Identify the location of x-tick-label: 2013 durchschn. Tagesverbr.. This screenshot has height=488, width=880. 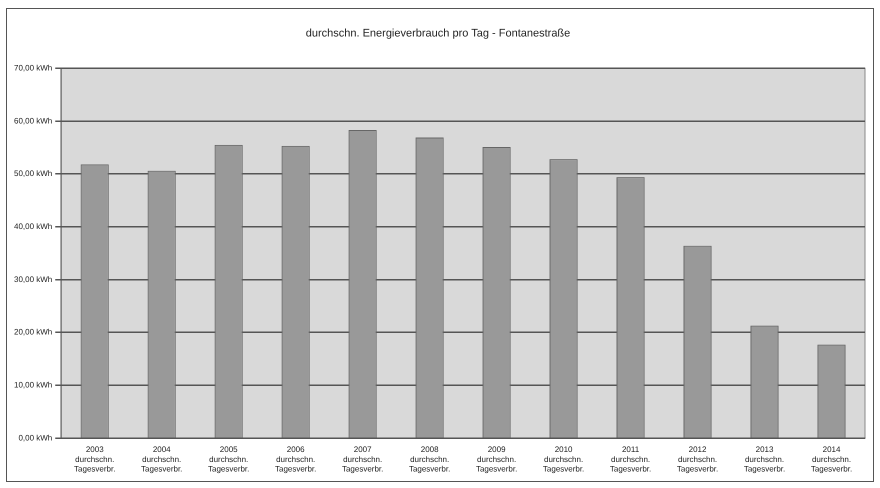
(765, 459).